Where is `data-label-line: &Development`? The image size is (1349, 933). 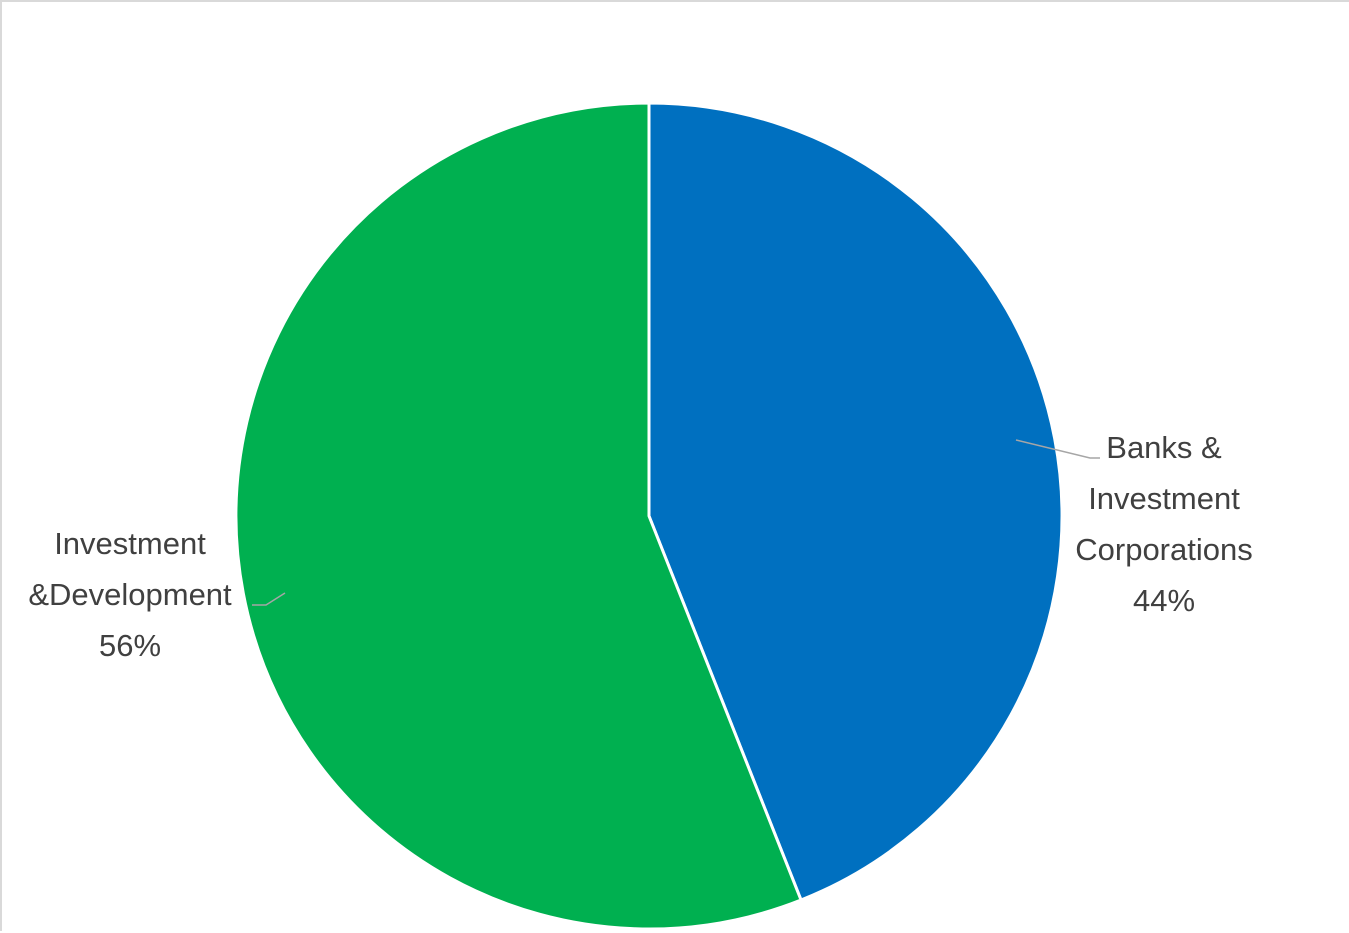
data-label-line: &Development is located at coordinates (130, 594).